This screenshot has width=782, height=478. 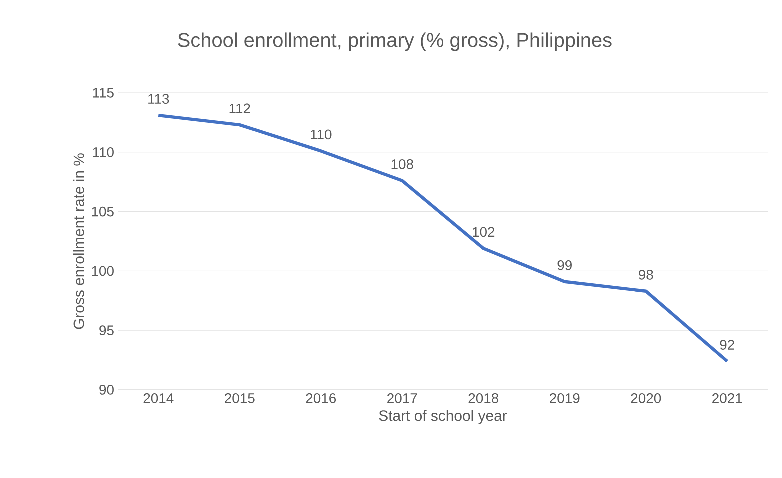 I want to click on data-label: 113, so click(x=159, y=99).